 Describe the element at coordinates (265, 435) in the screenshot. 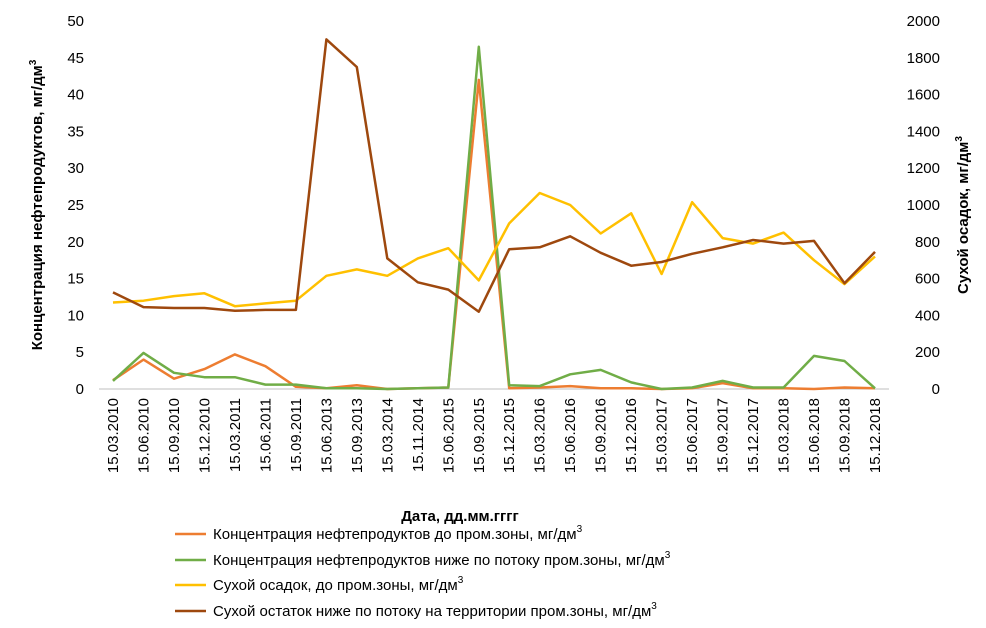

I see `x-tick-label: 15.06.2011` at that location.